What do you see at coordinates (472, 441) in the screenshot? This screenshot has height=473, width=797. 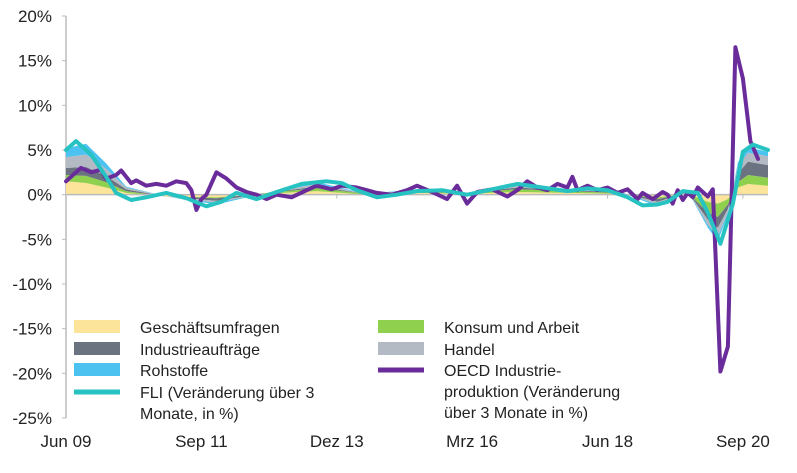 I see `x-tick-label: Mrz 16` at bounding box center [472, 441].